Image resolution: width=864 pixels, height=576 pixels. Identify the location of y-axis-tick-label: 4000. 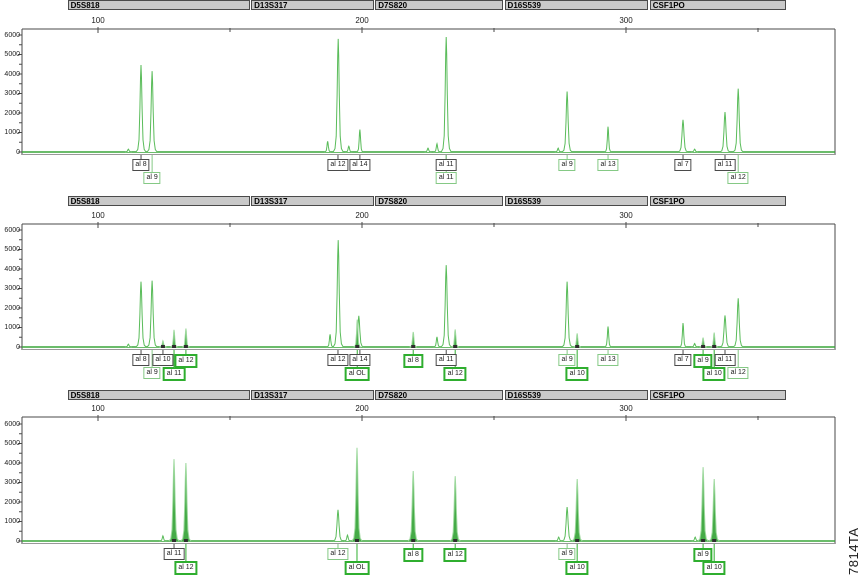
(12, 74).